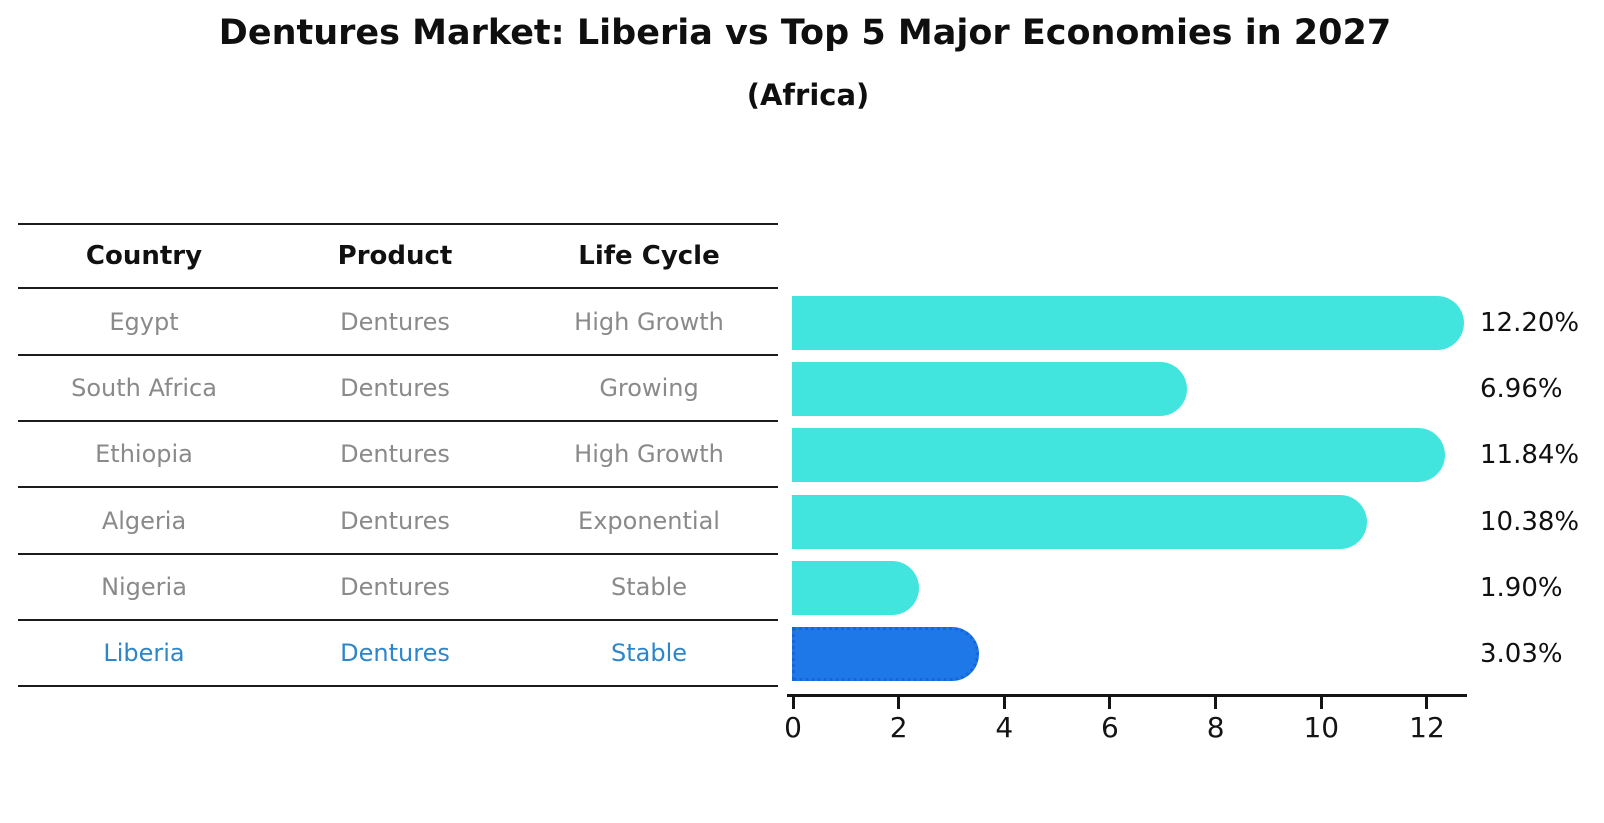  Describe the element at coordinates (649, 256) in the screenshot. I see `header-cell-life_cycle: Life Cycle` at that location.